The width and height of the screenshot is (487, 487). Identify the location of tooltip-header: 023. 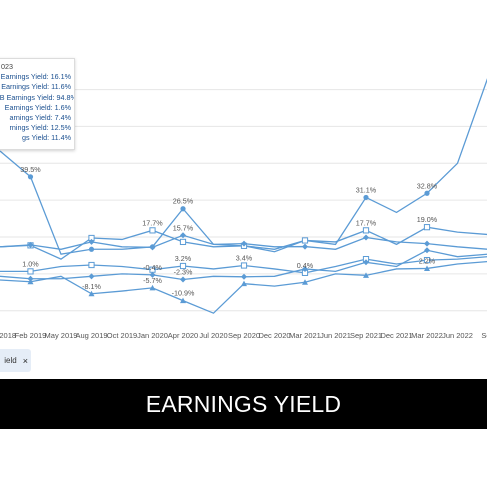
(7, 66).